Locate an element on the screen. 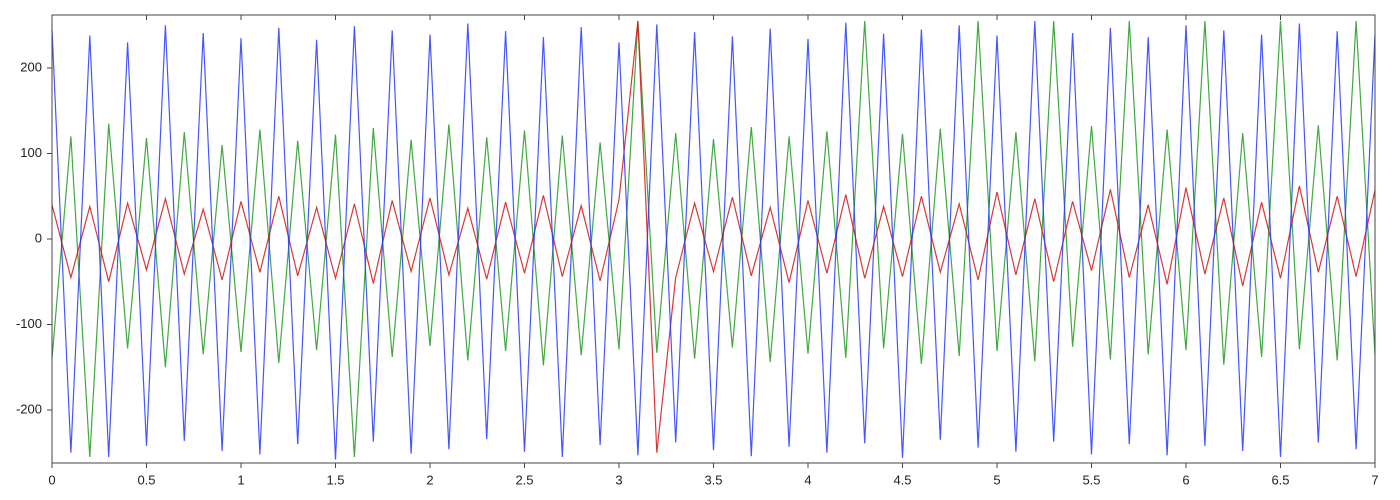  x-tick-label: 5.5 is located at coordinates (1091, 479).